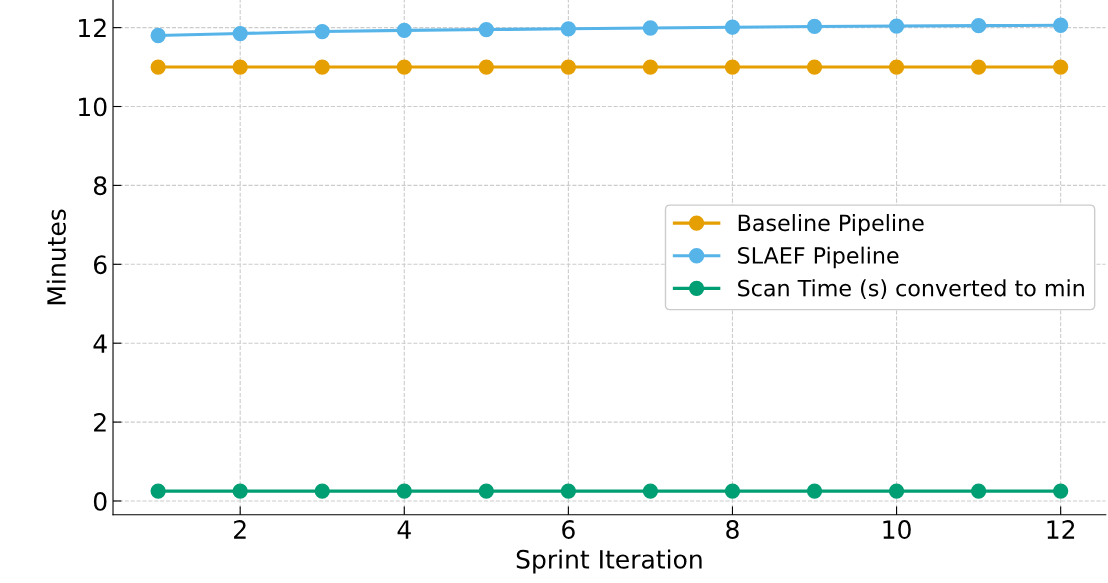 This screenshot has height=583, width=1108. Describe the element at coordinates (818, 257) in the screenshot. I see `legend-label: SLAEF Pipeline` at that location.